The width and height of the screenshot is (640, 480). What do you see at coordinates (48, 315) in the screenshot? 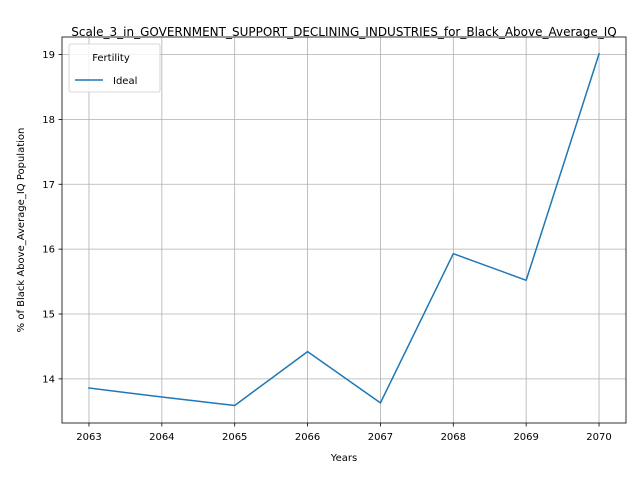
I see `y-tick-label: 15` at bounding box center [48, 315].